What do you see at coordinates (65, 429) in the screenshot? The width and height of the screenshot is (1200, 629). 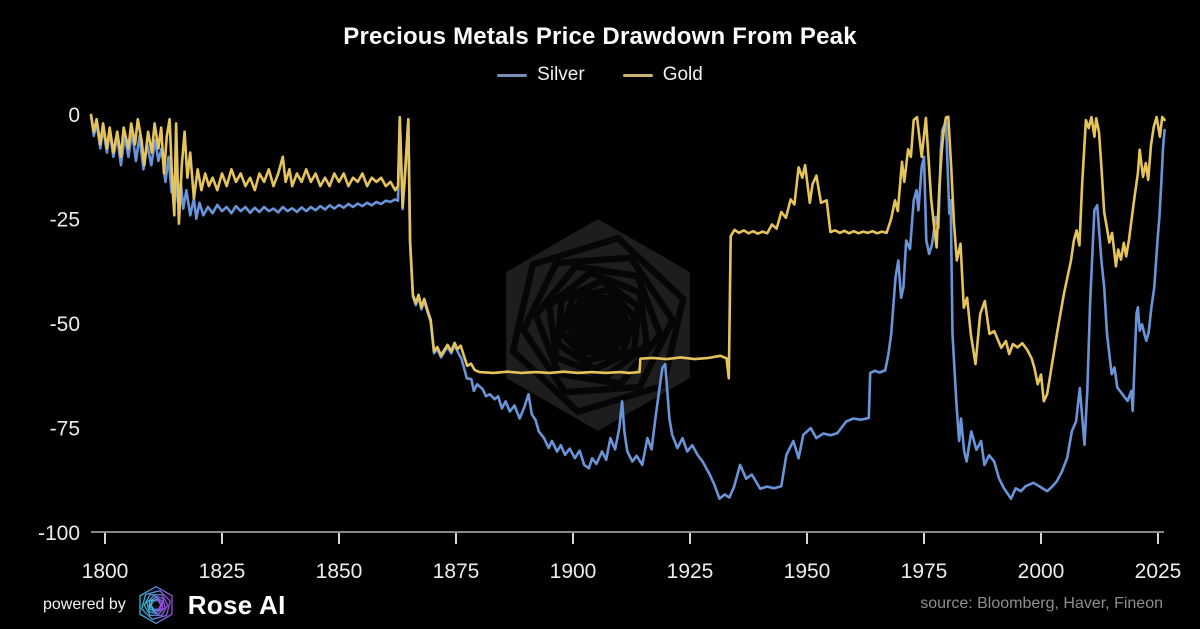 I see `y-tick-label--75: -75` at bounding box center [65, 429].